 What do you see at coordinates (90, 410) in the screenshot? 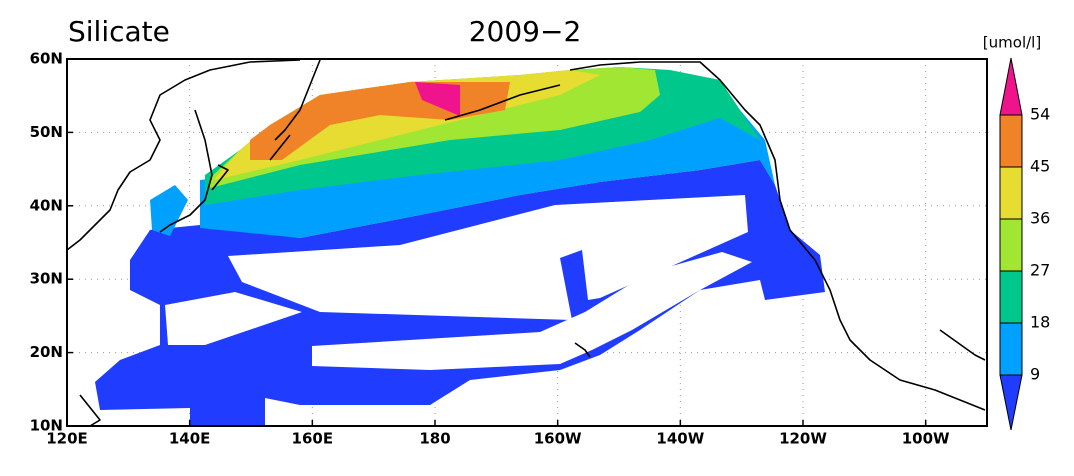
I see `coast-philippines` at bounding box center [90, 410].